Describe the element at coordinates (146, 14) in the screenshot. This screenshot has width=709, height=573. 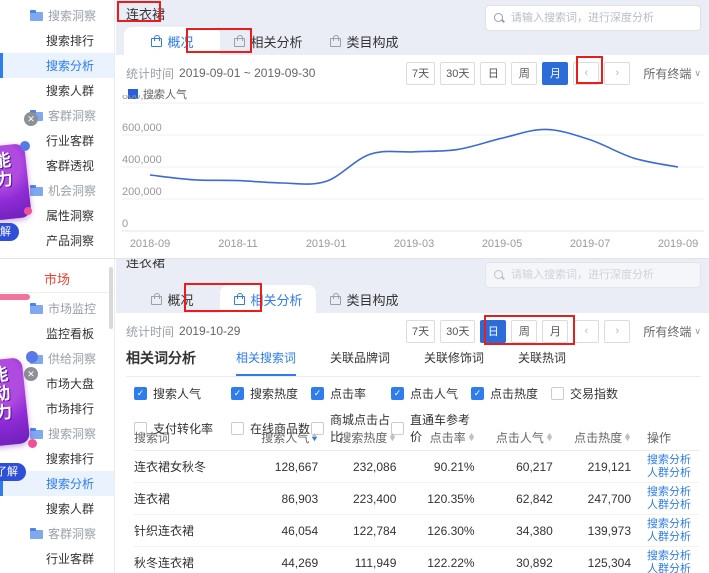
I see `keyword-label: 连衣裙` at that location.